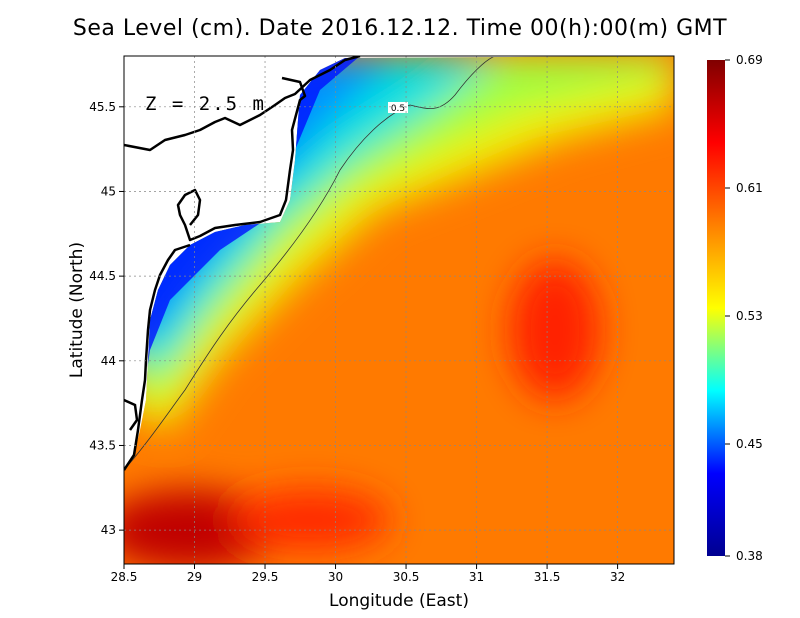 The image size is (800, 618). What do you see at coordinates (547, 577) in the screenshot?
I see `x-tick-label: 31.5` at bounding box center [547, 577].